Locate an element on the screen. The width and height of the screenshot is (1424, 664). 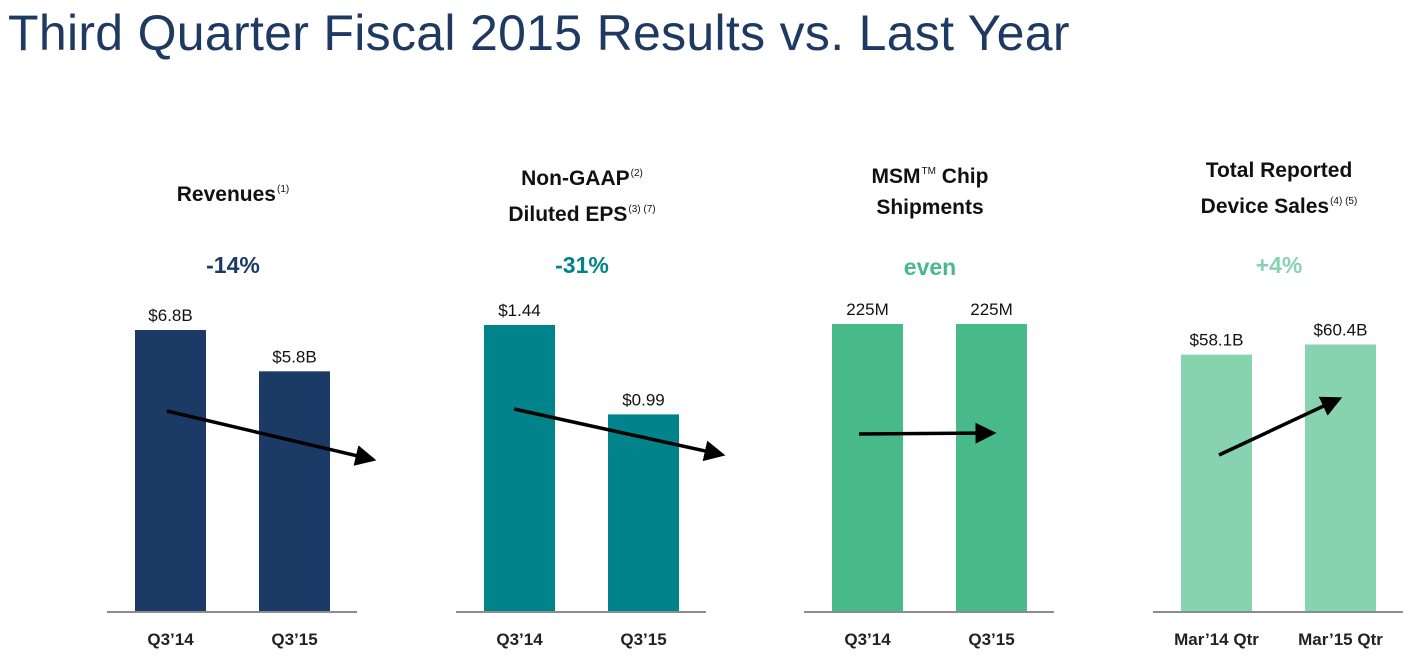
panel-title-line: Total Reported is located at coordinates (1276, 170).